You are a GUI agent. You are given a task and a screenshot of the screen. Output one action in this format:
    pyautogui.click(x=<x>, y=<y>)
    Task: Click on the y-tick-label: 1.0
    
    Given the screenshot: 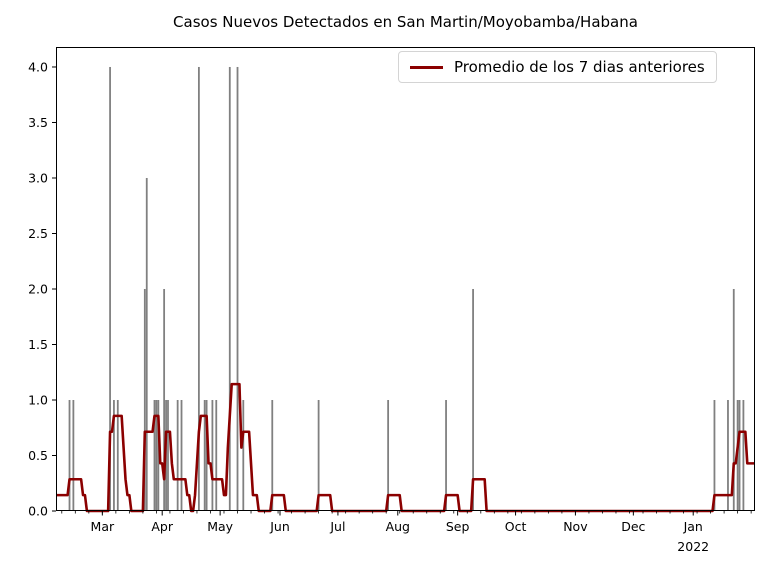 What is the action you would take?
    pyautogui.click(x=38, y=399)
    